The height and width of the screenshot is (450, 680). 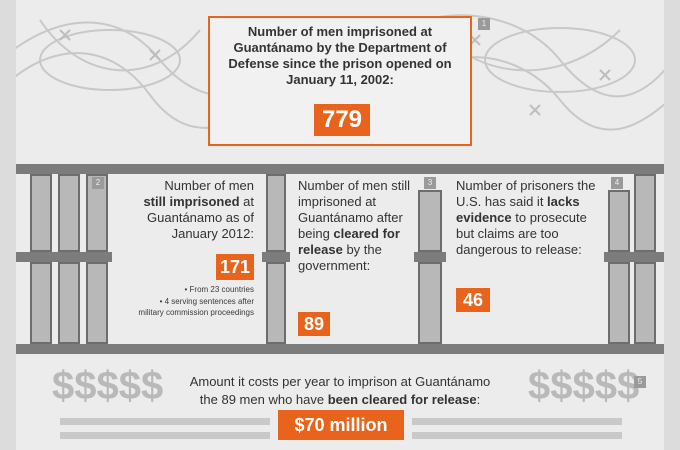 What do you see at coordinates (342, 120) in the screenshot?
I see `top-stat-value: 779` at bounding box center [342, 120].